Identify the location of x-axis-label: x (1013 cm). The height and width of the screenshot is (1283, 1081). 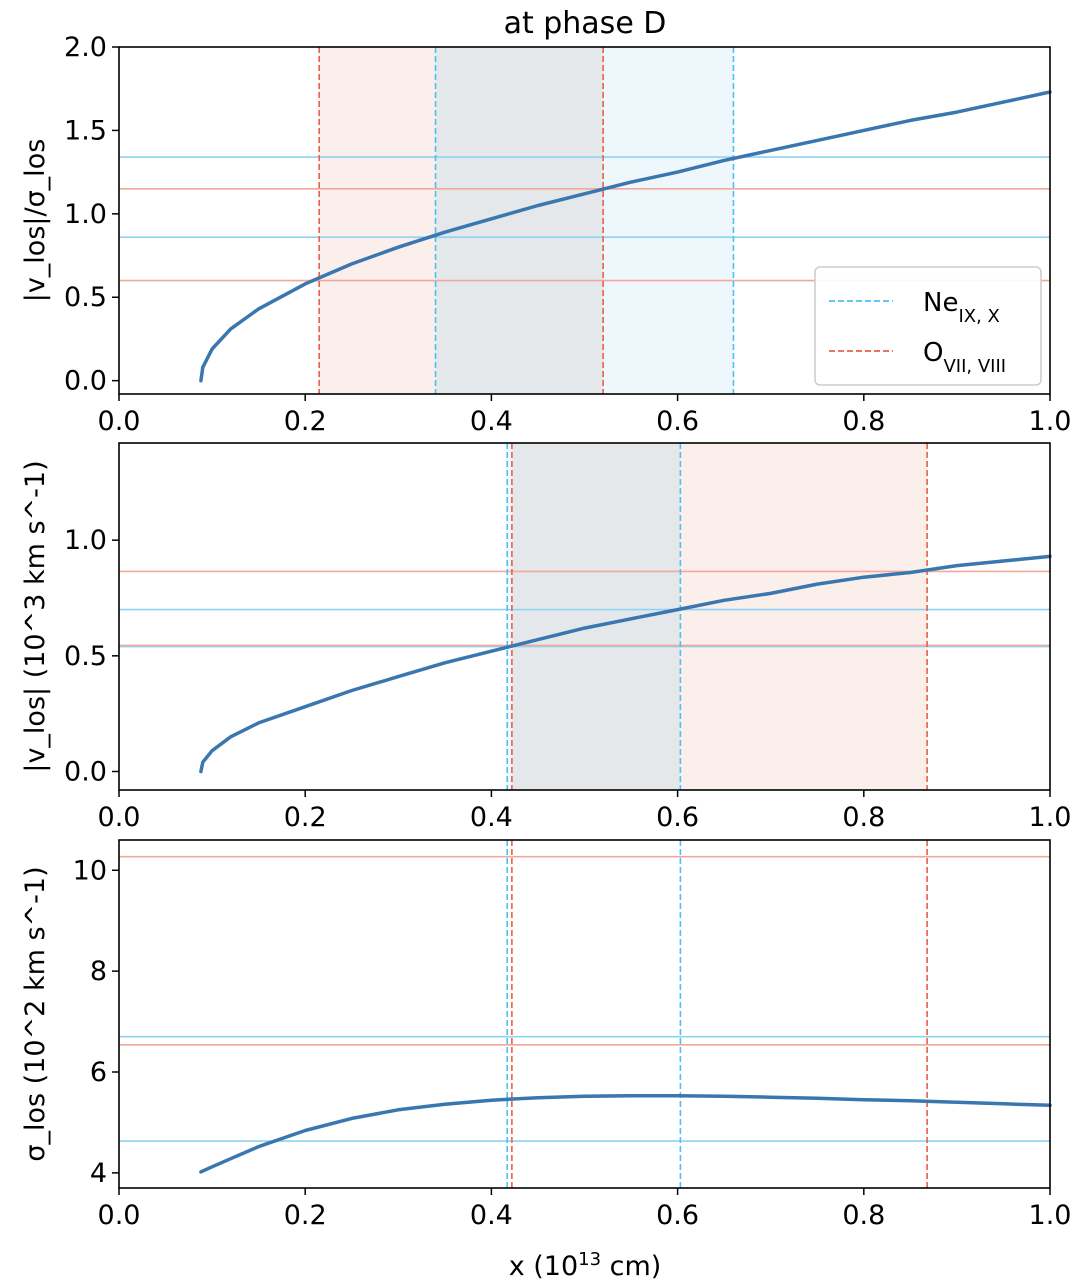
(585, 1266).